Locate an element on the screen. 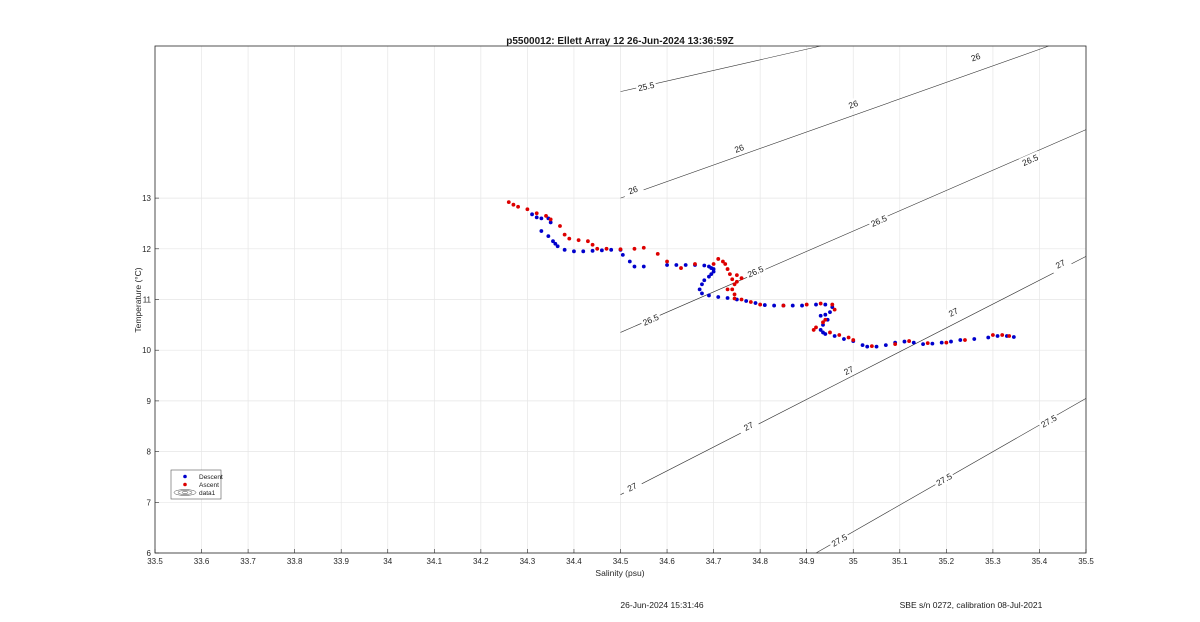 Image resolution: width=1200 pixels, height=622 pixels. x-tick-label: 34.8 is located at coordinates (760, 561).